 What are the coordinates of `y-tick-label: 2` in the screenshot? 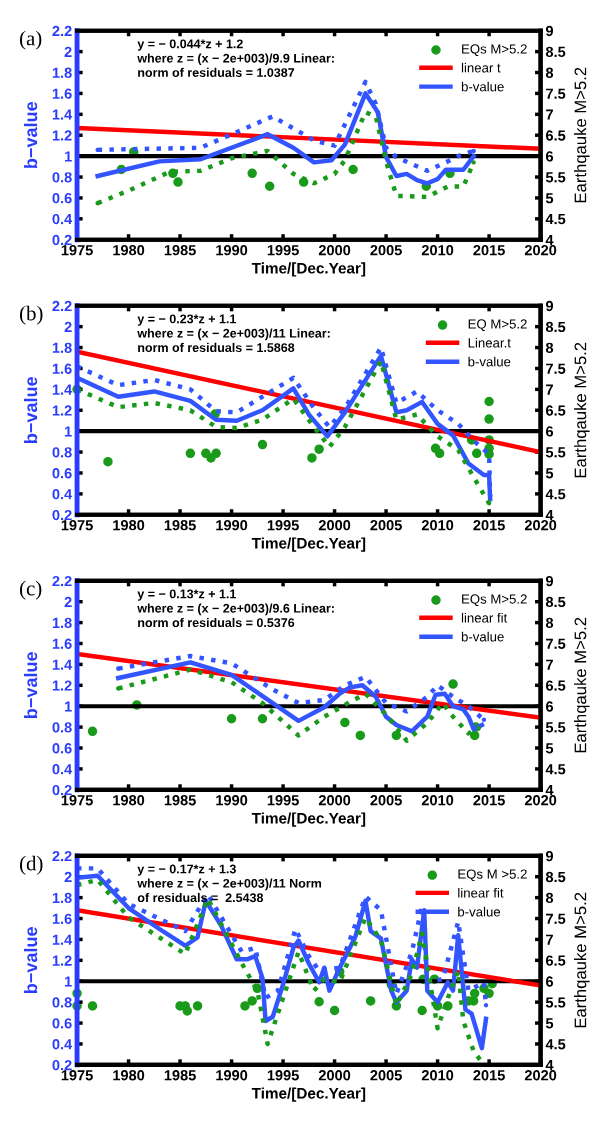 It's located at (68, 51).